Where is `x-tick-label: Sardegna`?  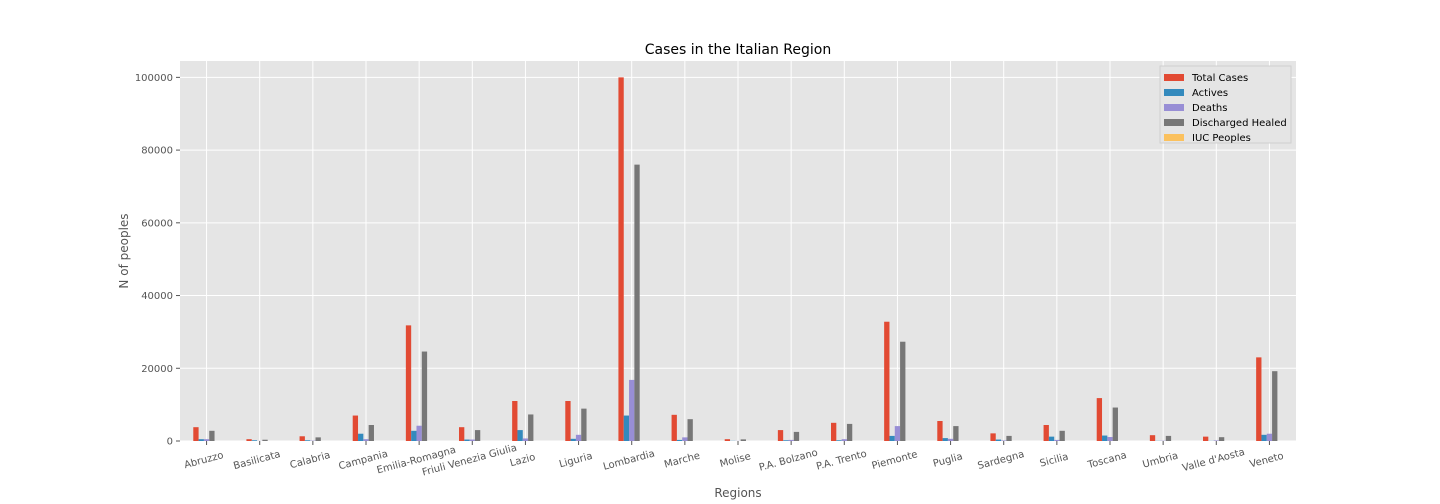 x-tick-label: Sardegna is located at coordinates (1001, 460).